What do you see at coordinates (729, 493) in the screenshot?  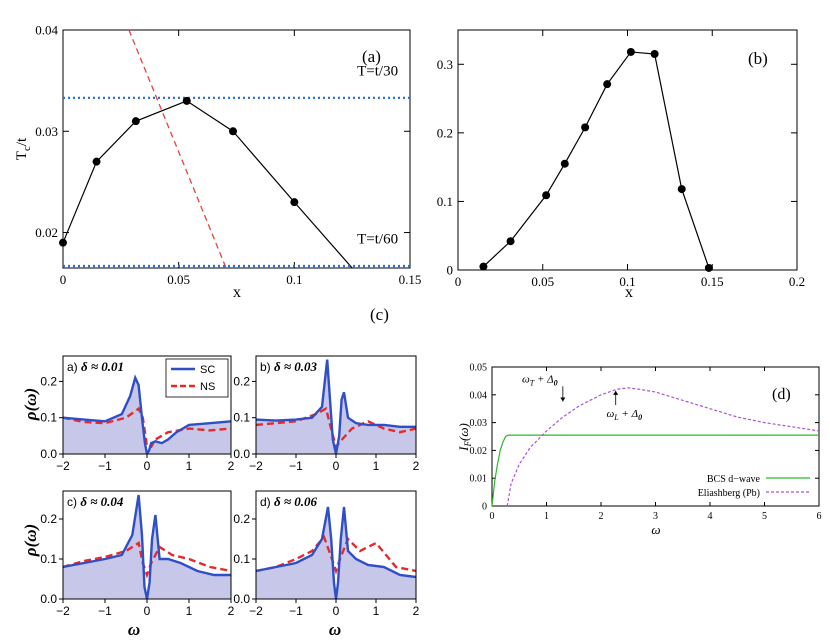 I see `panel-d-legend-label: Eliashberg (Pb)` at bounding box center [729, 493].